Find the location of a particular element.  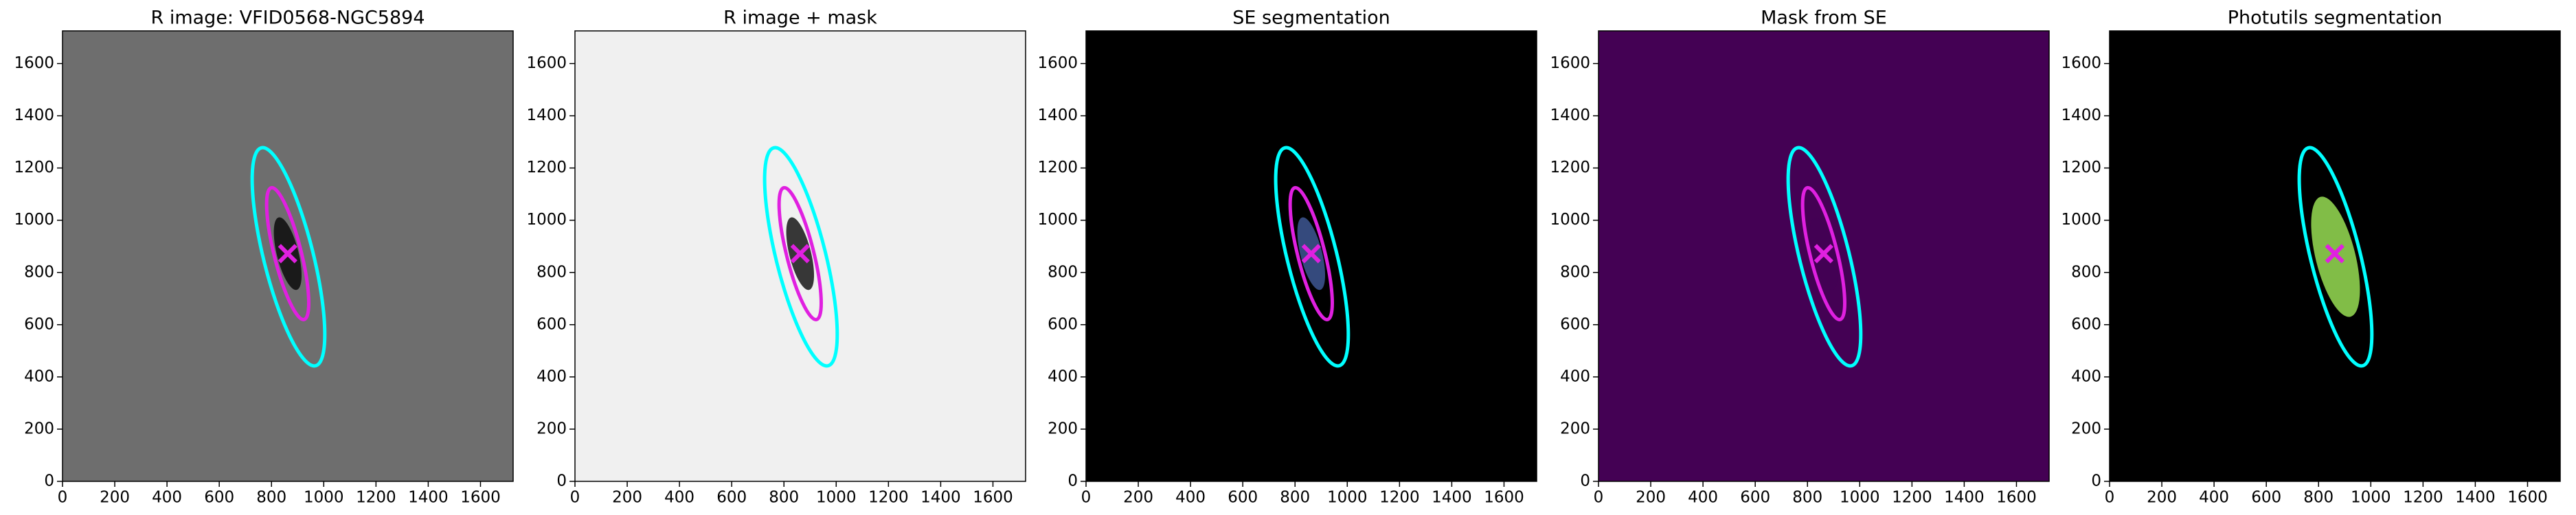

panel-title: R image + mask is located at coordinates (800, 18).